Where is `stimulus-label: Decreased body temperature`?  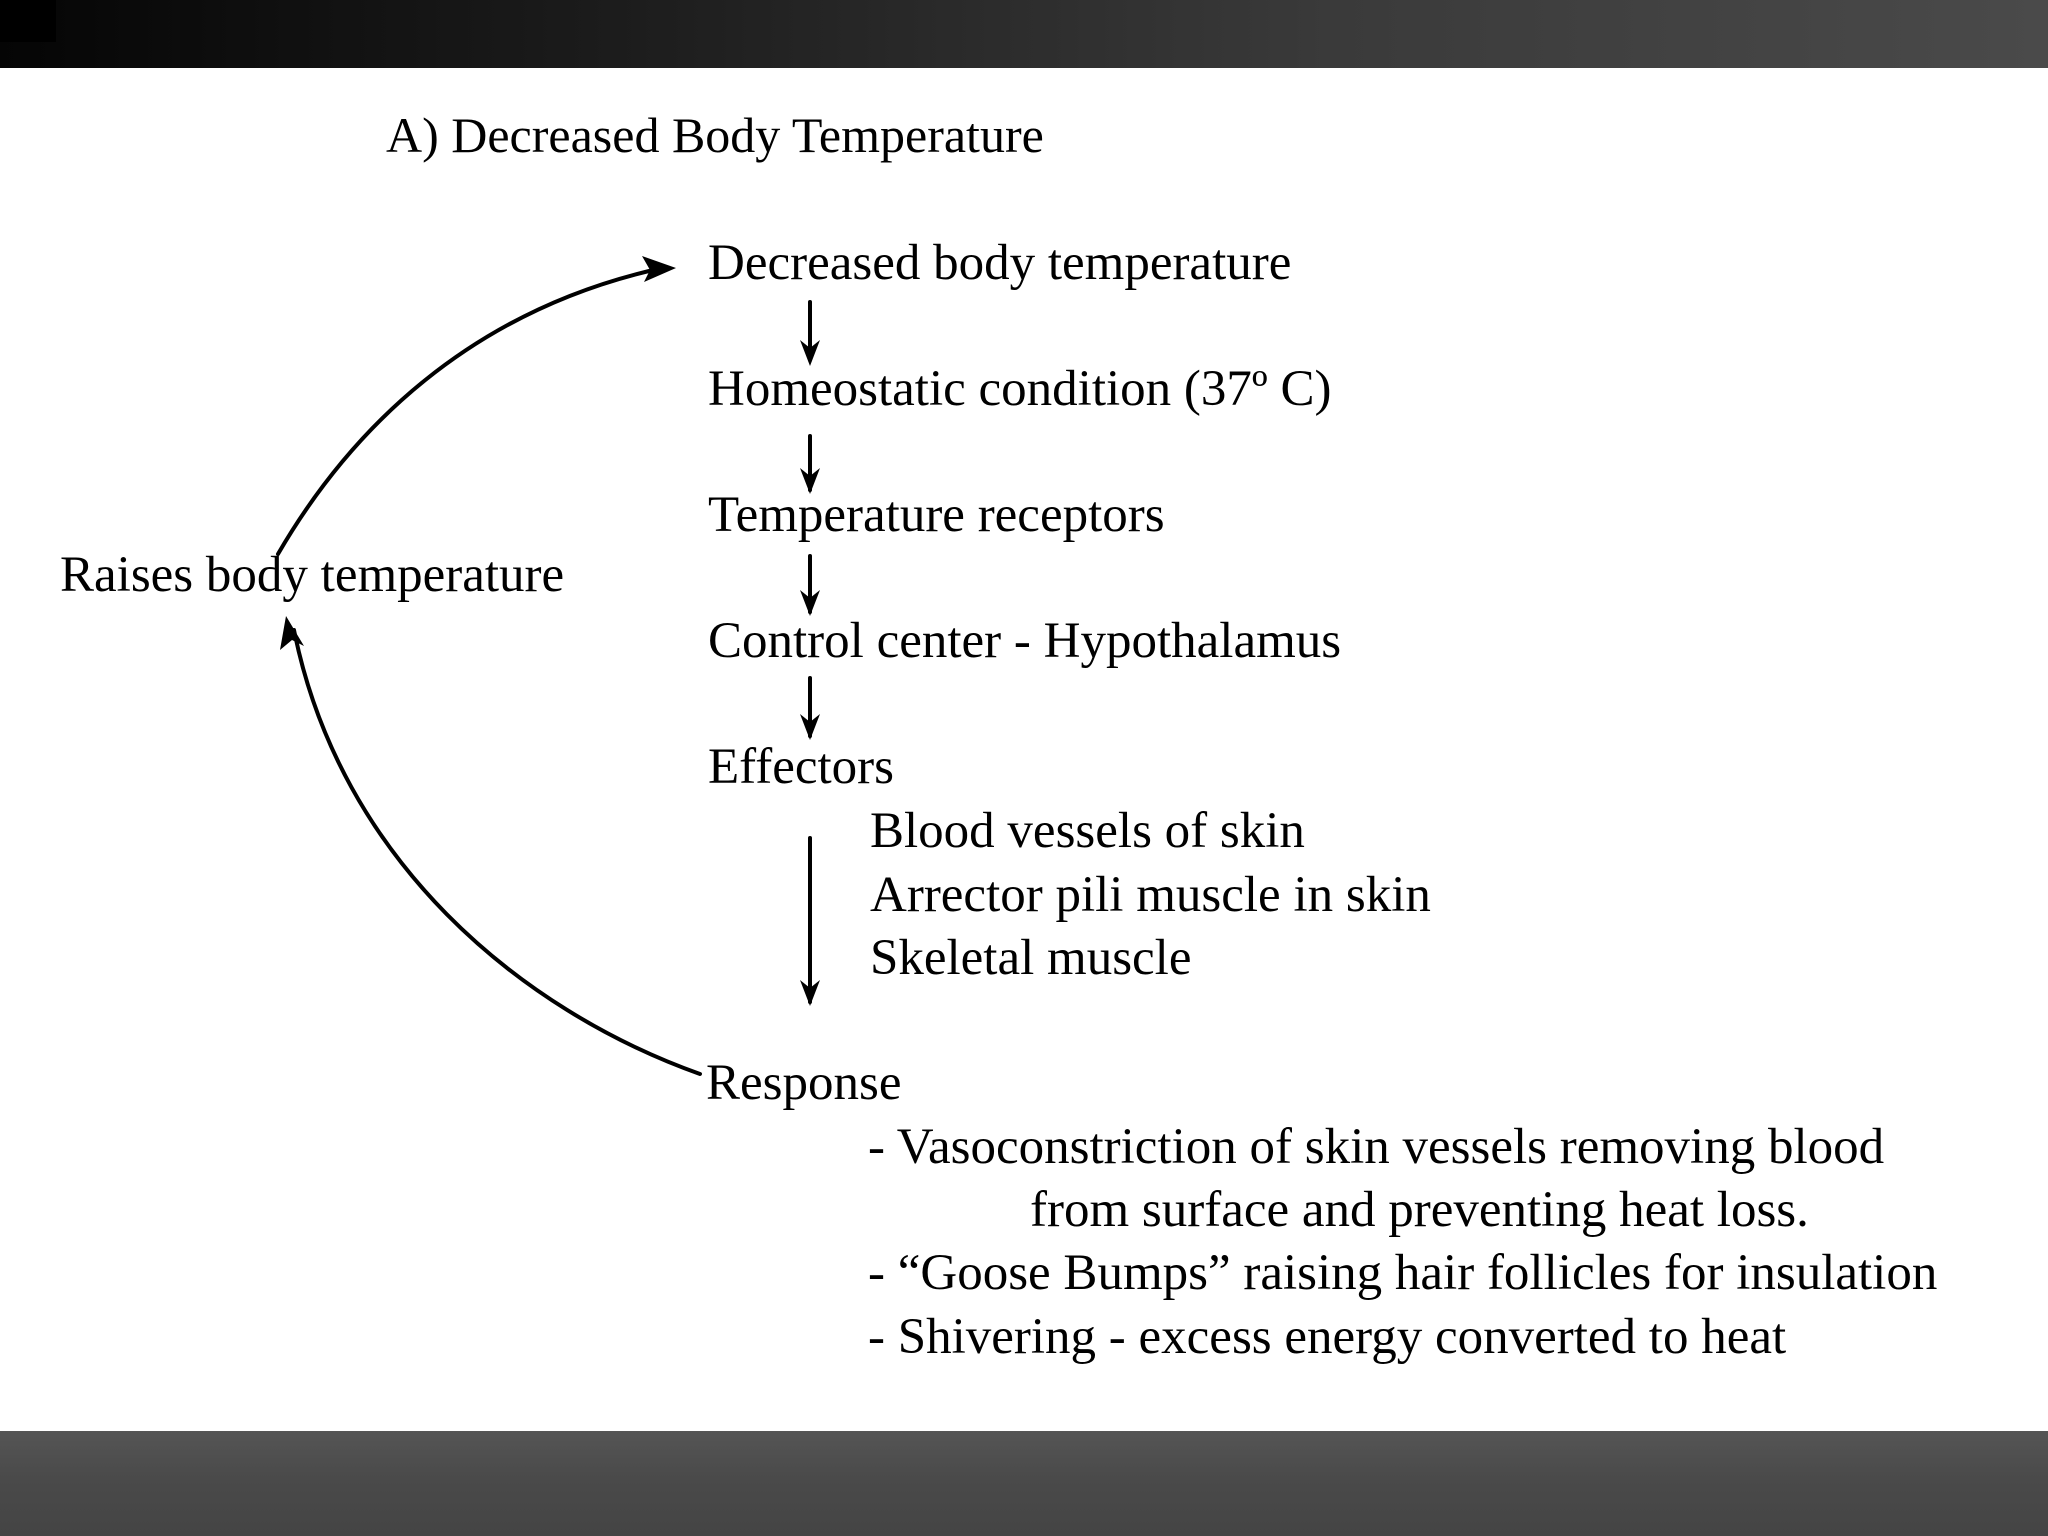 stimulus-label: Decreased body temperature is located at coordinates (1000, 263).